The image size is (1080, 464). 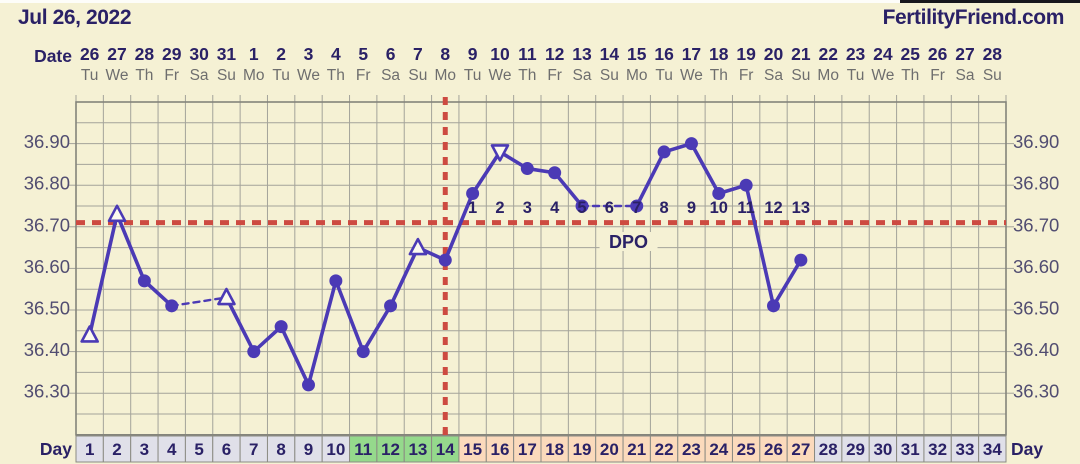 I want to click on day-cell-number: 9, so click(x=308, y=449).